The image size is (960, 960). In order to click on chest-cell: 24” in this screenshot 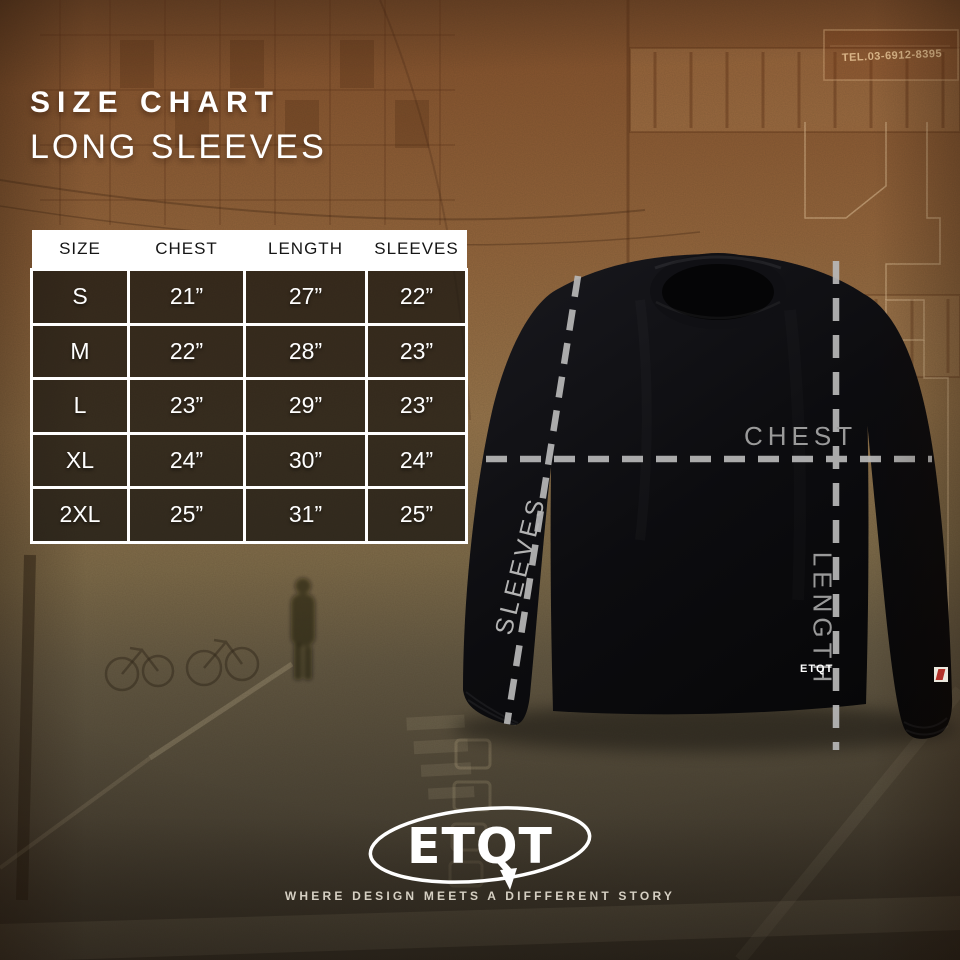, I will do `click(186, 460)`.